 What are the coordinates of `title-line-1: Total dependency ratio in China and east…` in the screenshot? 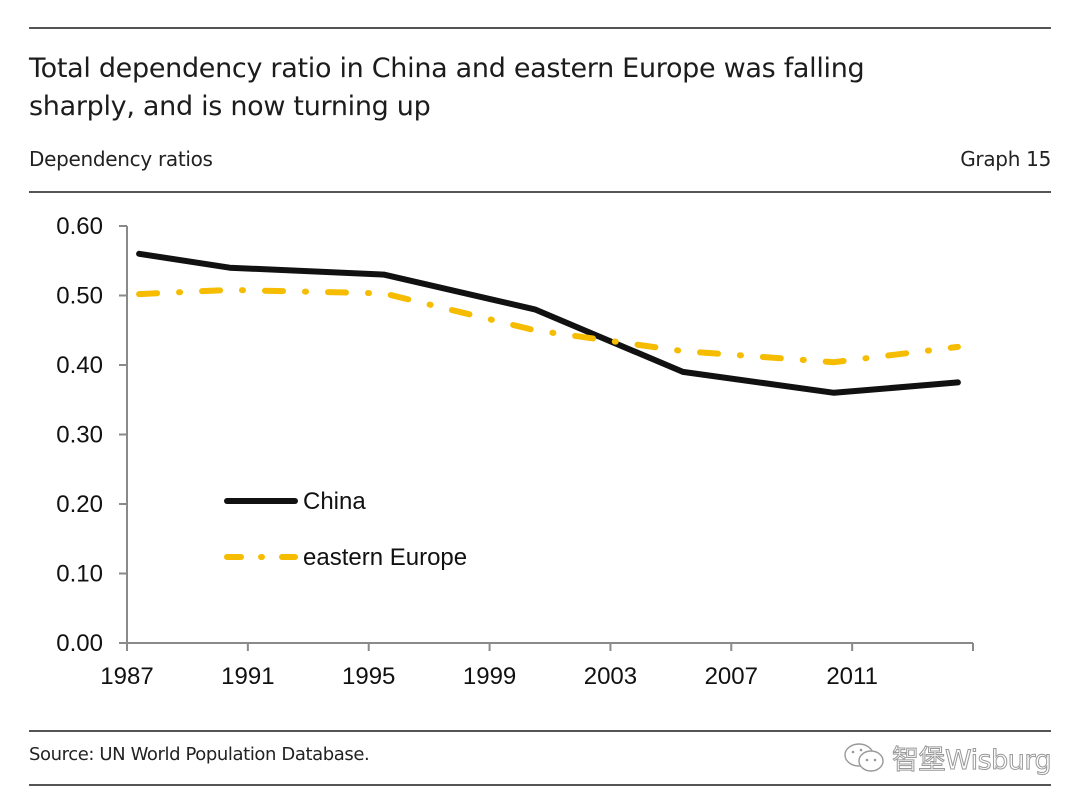 It's located at (447, 68).